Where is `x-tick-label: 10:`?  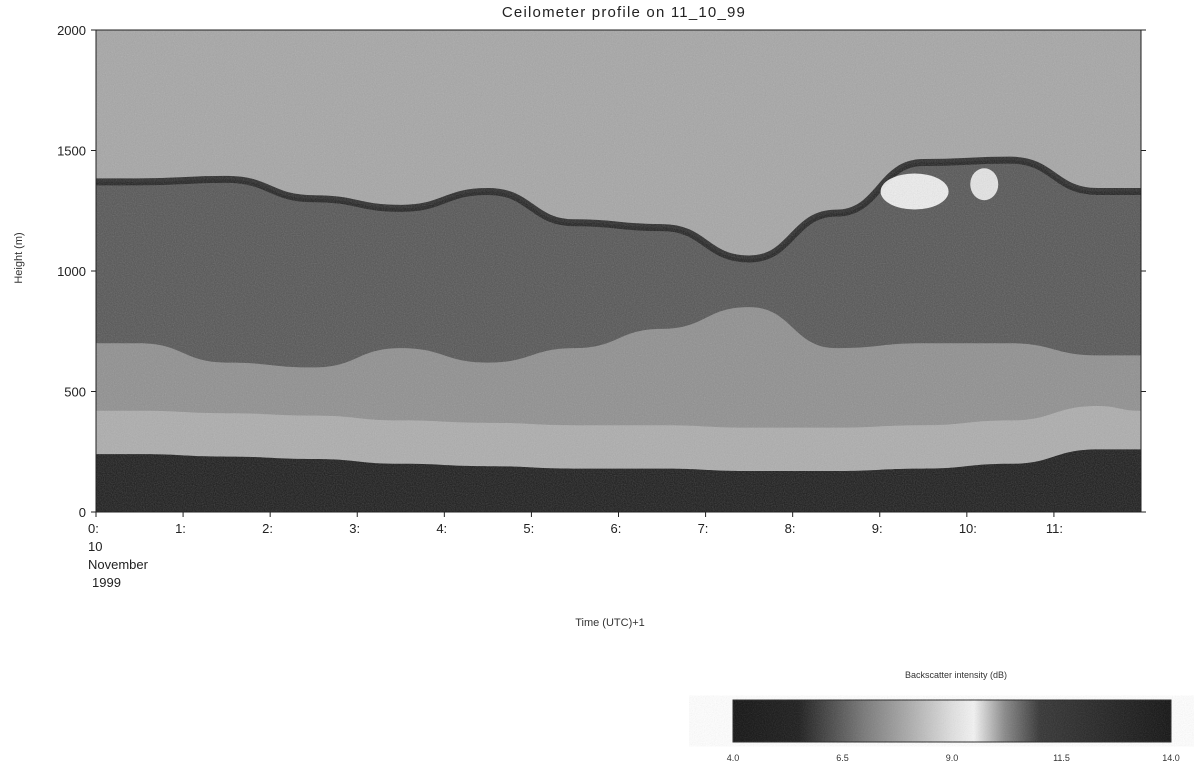
x-tick-label: 10: is located at coordinates (968, 528).